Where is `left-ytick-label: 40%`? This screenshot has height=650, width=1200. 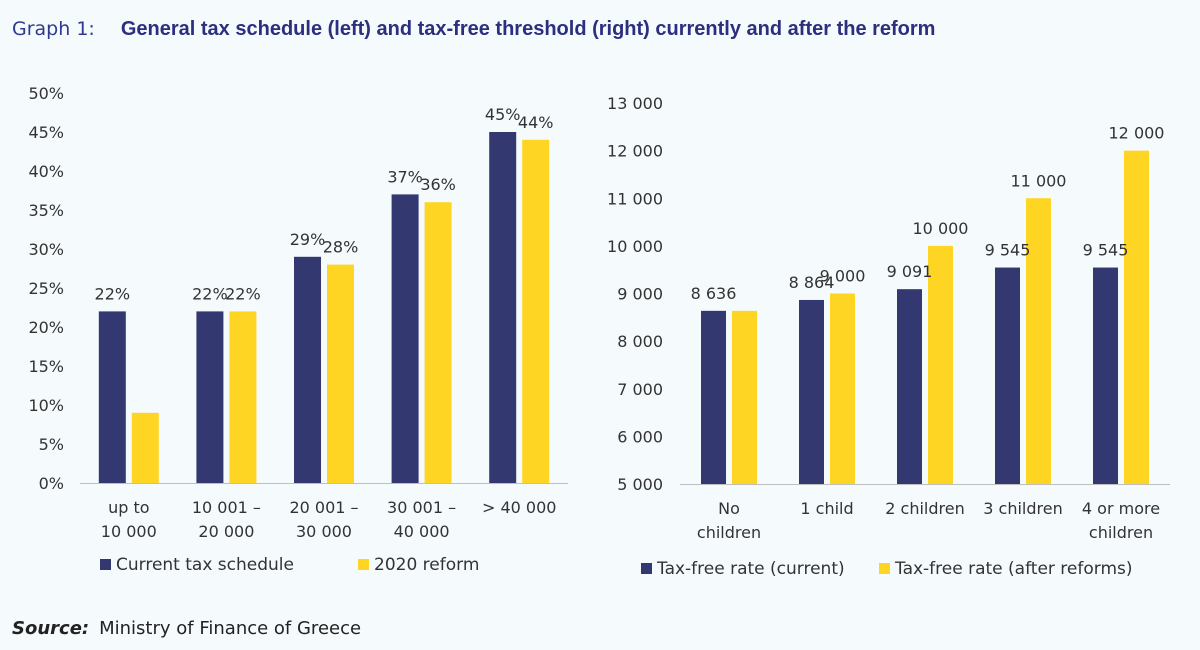
left-ytick-label: 40% is located at coordinates (46, 171).